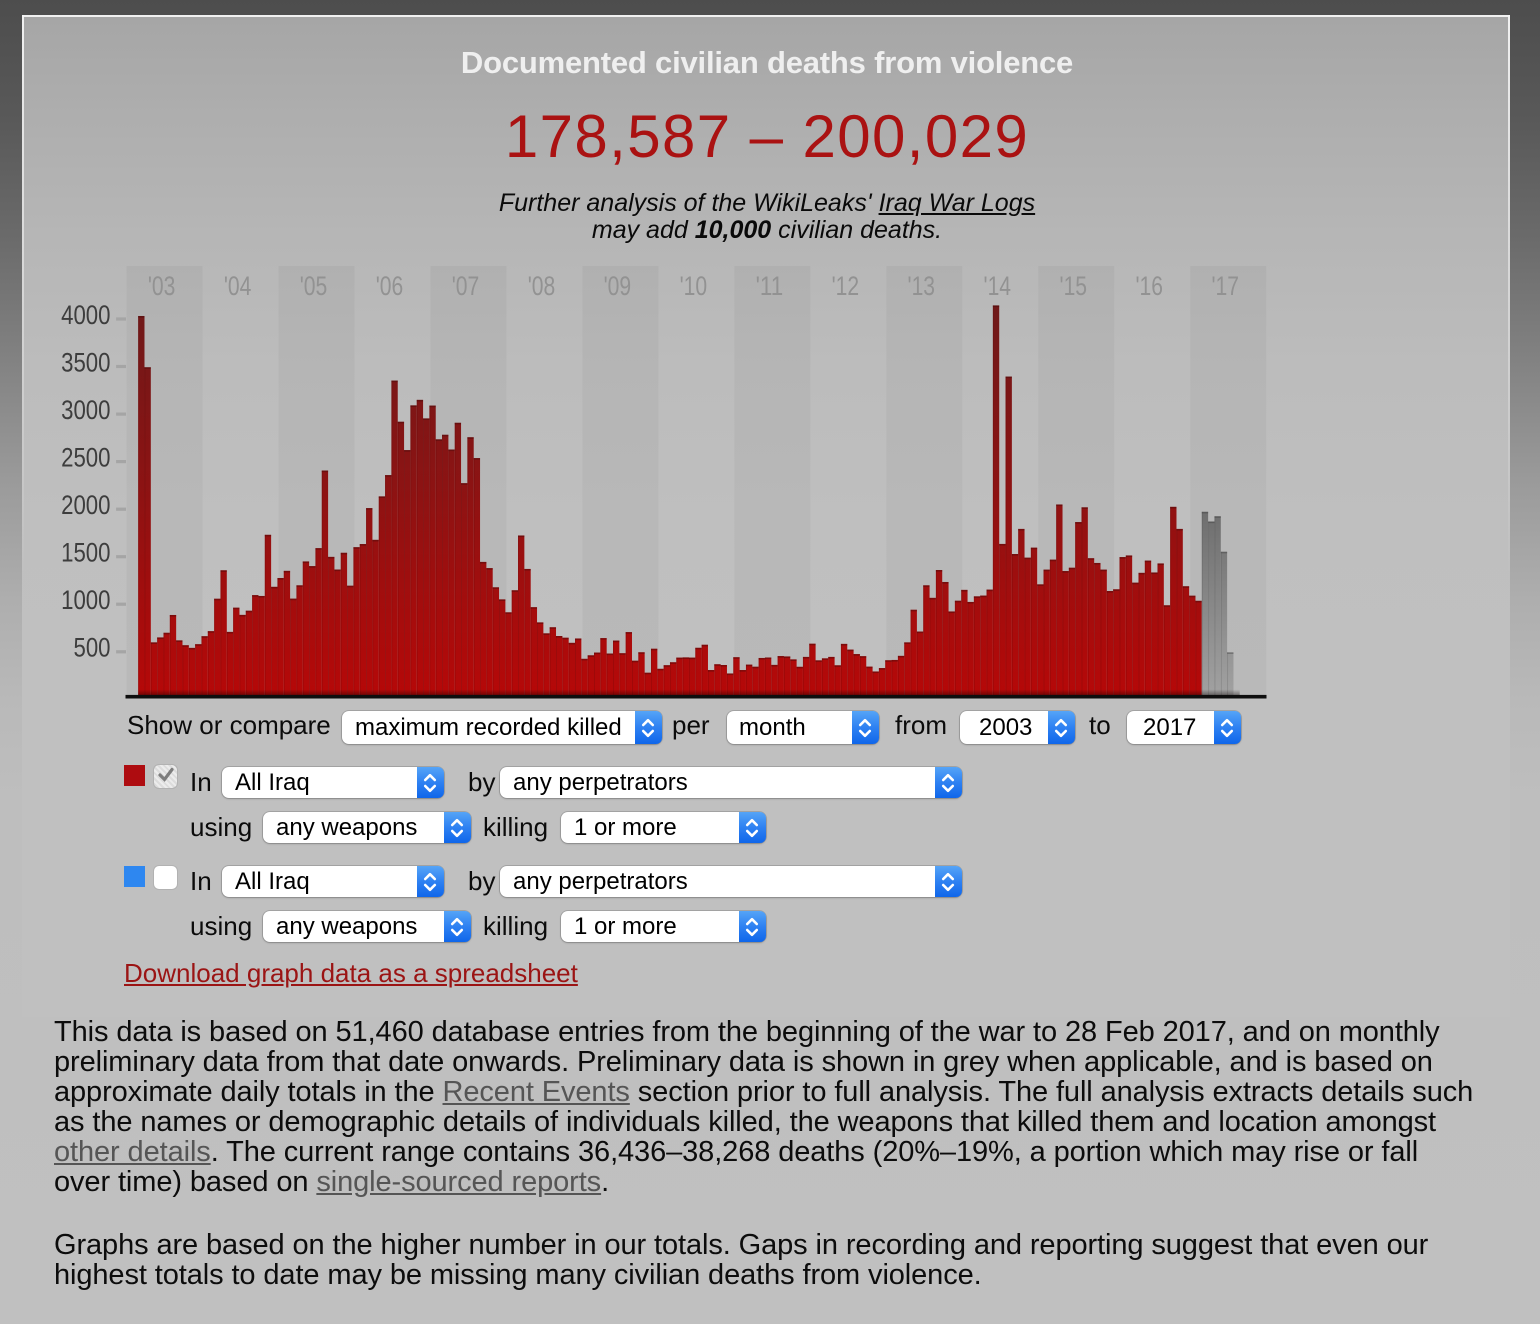 This screenshot has height=1324, width=1540. Describe the element at coordinates (922, 286) in the screenshot. I see `svg-text: '13` at that location.